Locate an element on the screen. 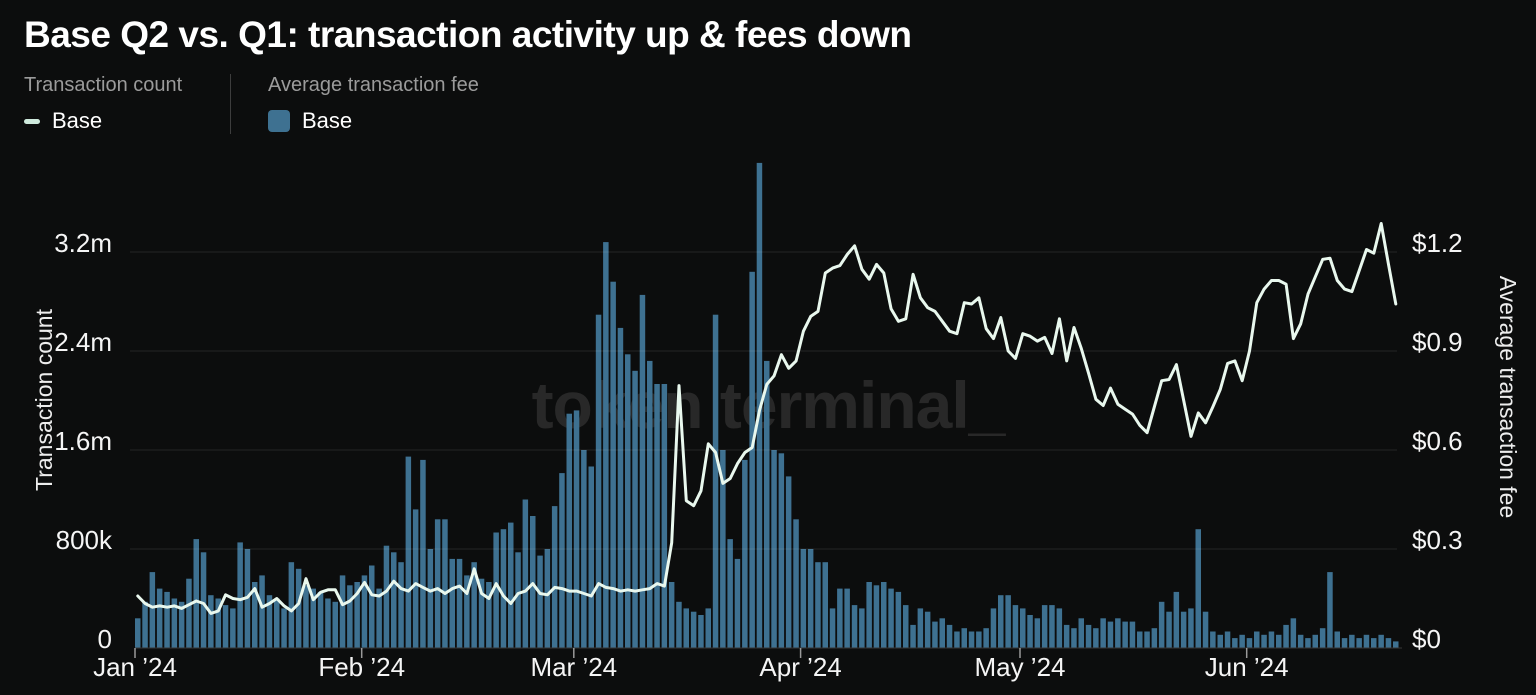 The image size is (1536, 695). y-right-tick-label: $1.2 is located at coordinates (1437, 243).